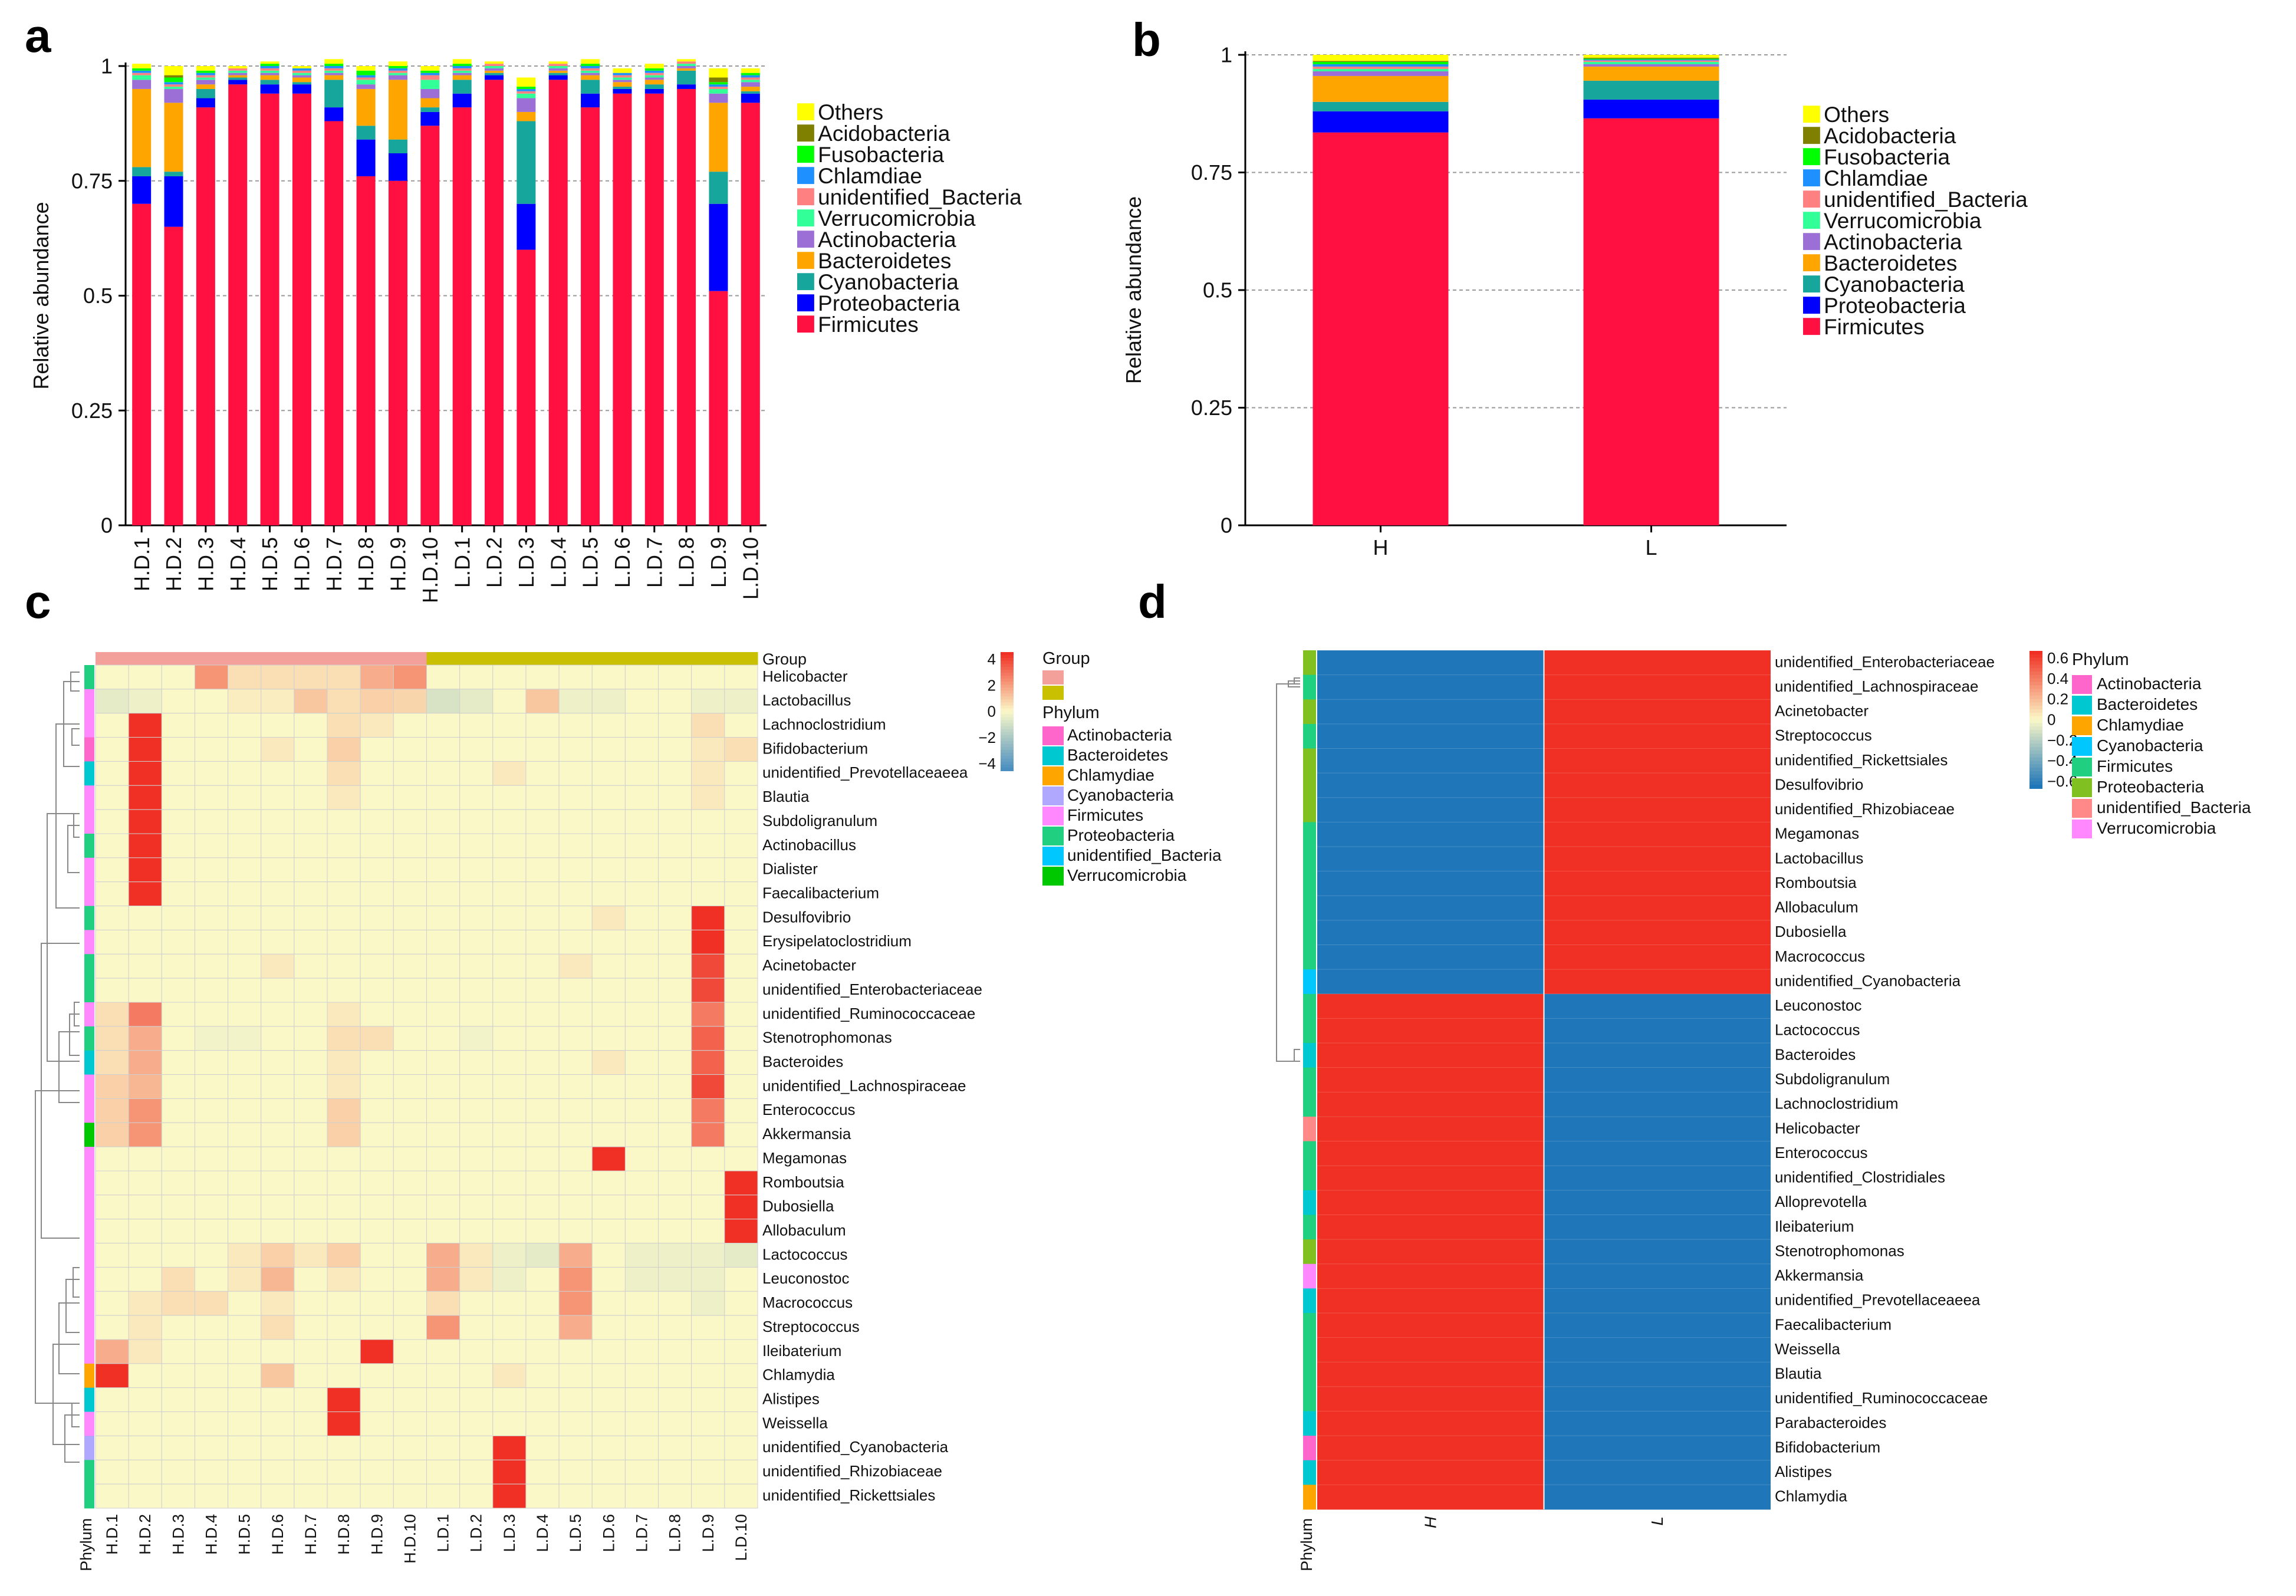 This screenshot has width=2296, height=1596. What do you see at coordinates (1799, 1374) in the screenshot?
I see `row-label-blautia: Blautia` at bounding box center [1799, 1374].